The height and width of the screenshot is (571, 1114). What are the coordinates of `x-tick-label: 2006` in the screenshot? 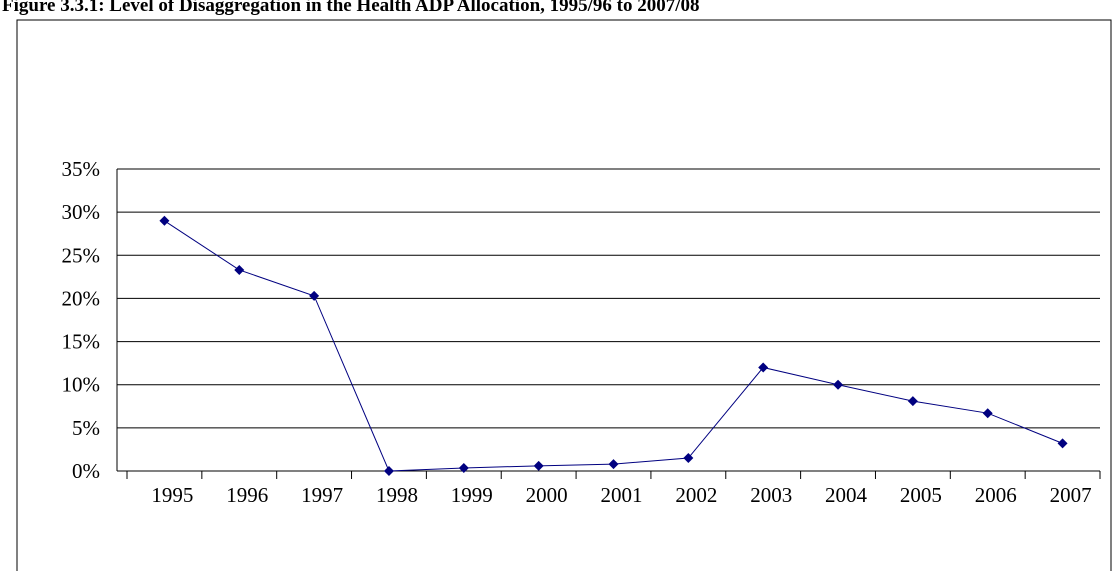 It's located at (996, 495).